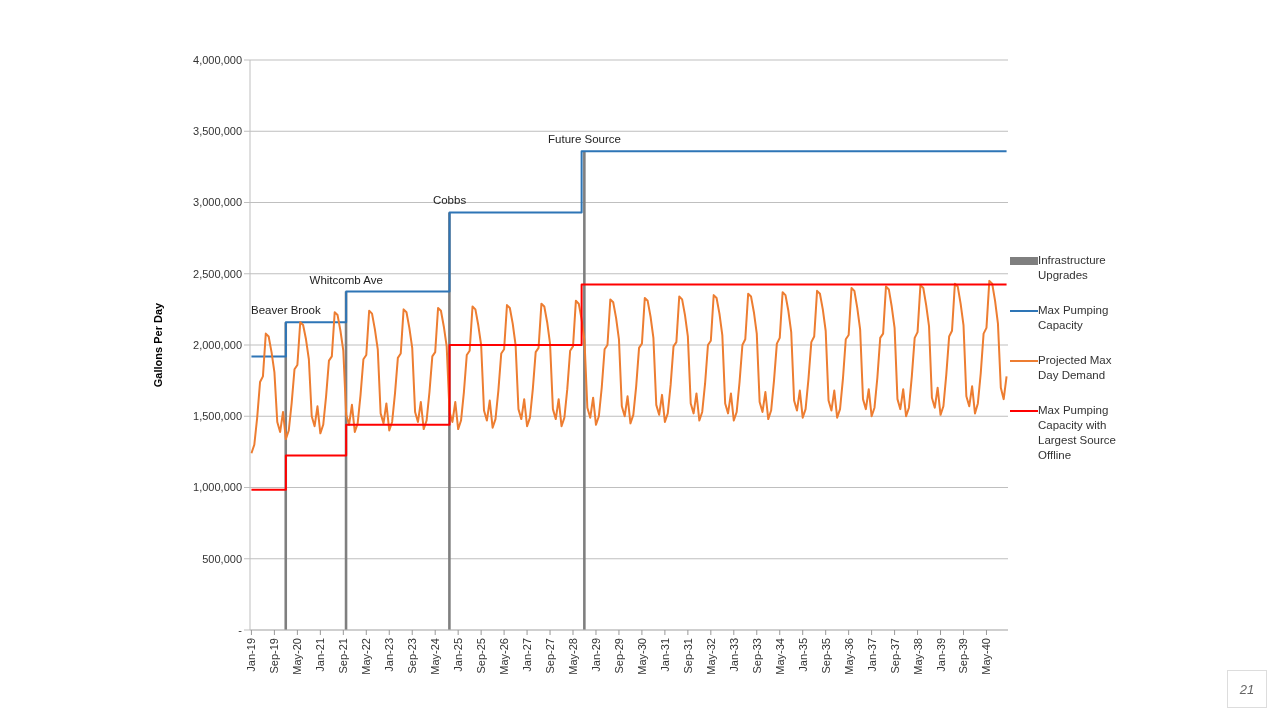  What do you see at coordinates (710, 656) in the screenshot?
I see `x-tick-label: May-32` at bounding box center [710, 656].